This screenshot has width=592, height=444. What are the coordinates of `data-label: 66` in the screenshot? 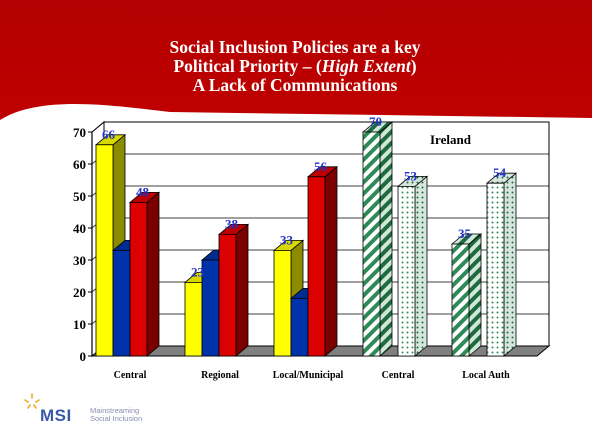 It's located at (109, 134).